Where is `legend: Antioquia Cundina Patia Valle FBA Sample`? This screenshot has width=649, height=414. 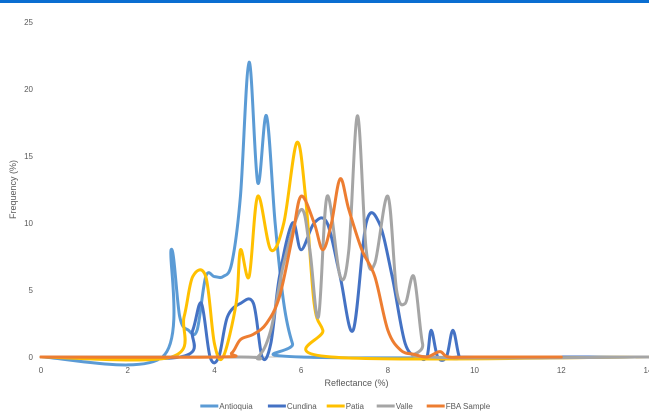 legend: Antioquia Cundina Patia Valle FBA Sample is located at coordinates (345, 406).